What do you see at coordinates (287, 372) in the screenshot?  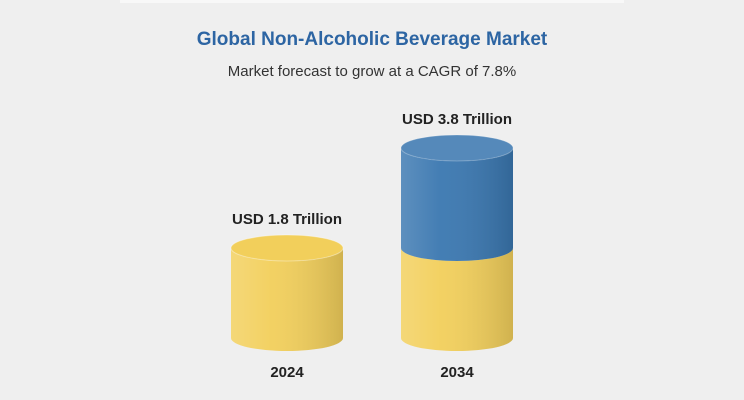 I see `category-label: 2024` at bounding box center [287, 372].